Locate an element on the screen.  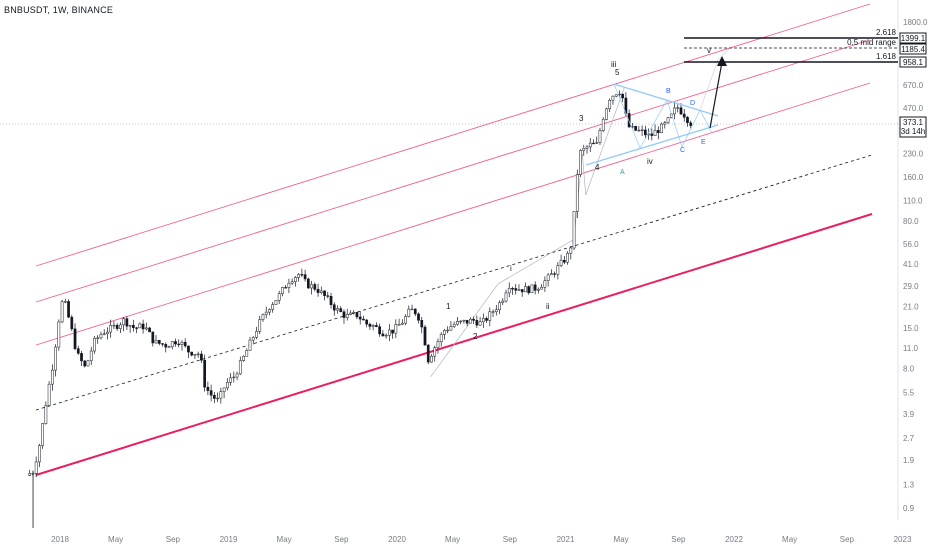
wave-label-v: v is located at coordinates (709, 50).